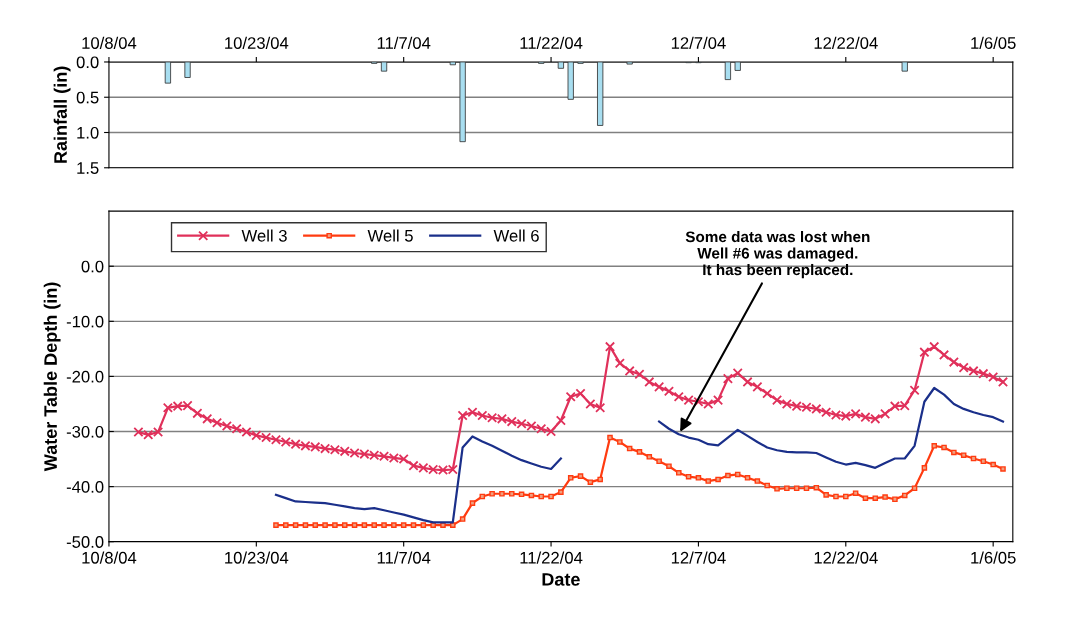 The height and width of the screenshot is (626, 1065). I want to click on legend-label: Well 5, so click(390, 235).